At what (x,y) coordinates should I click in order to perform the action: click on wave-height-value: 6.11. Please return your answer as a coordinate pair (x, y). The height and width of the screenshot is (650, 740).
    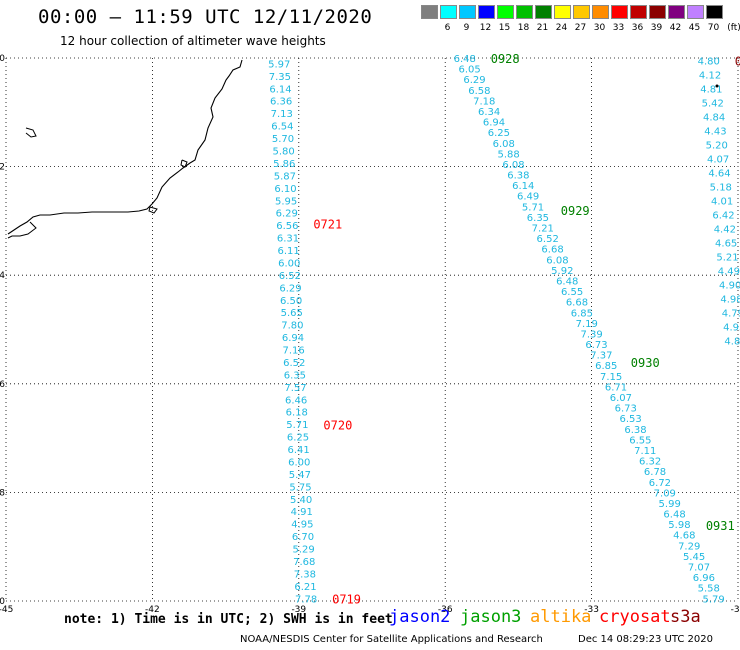
    Looking at the image, I should click on (289, 251).